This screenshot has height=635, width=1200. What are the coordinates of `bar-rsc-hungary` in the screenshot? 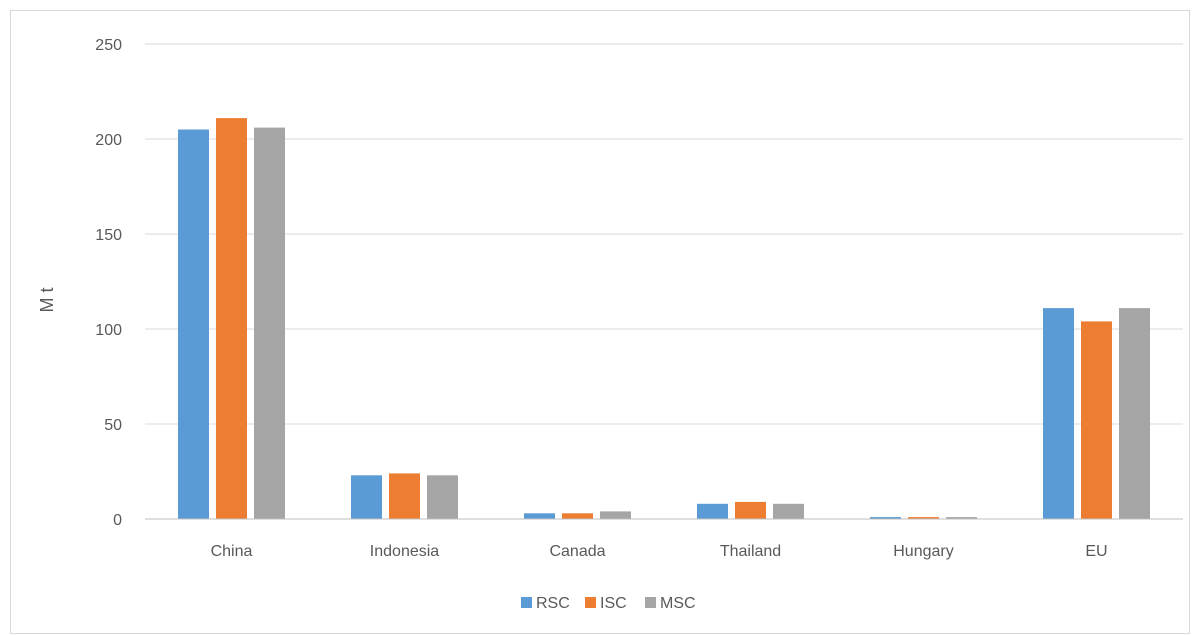 It's located at (885, 518).